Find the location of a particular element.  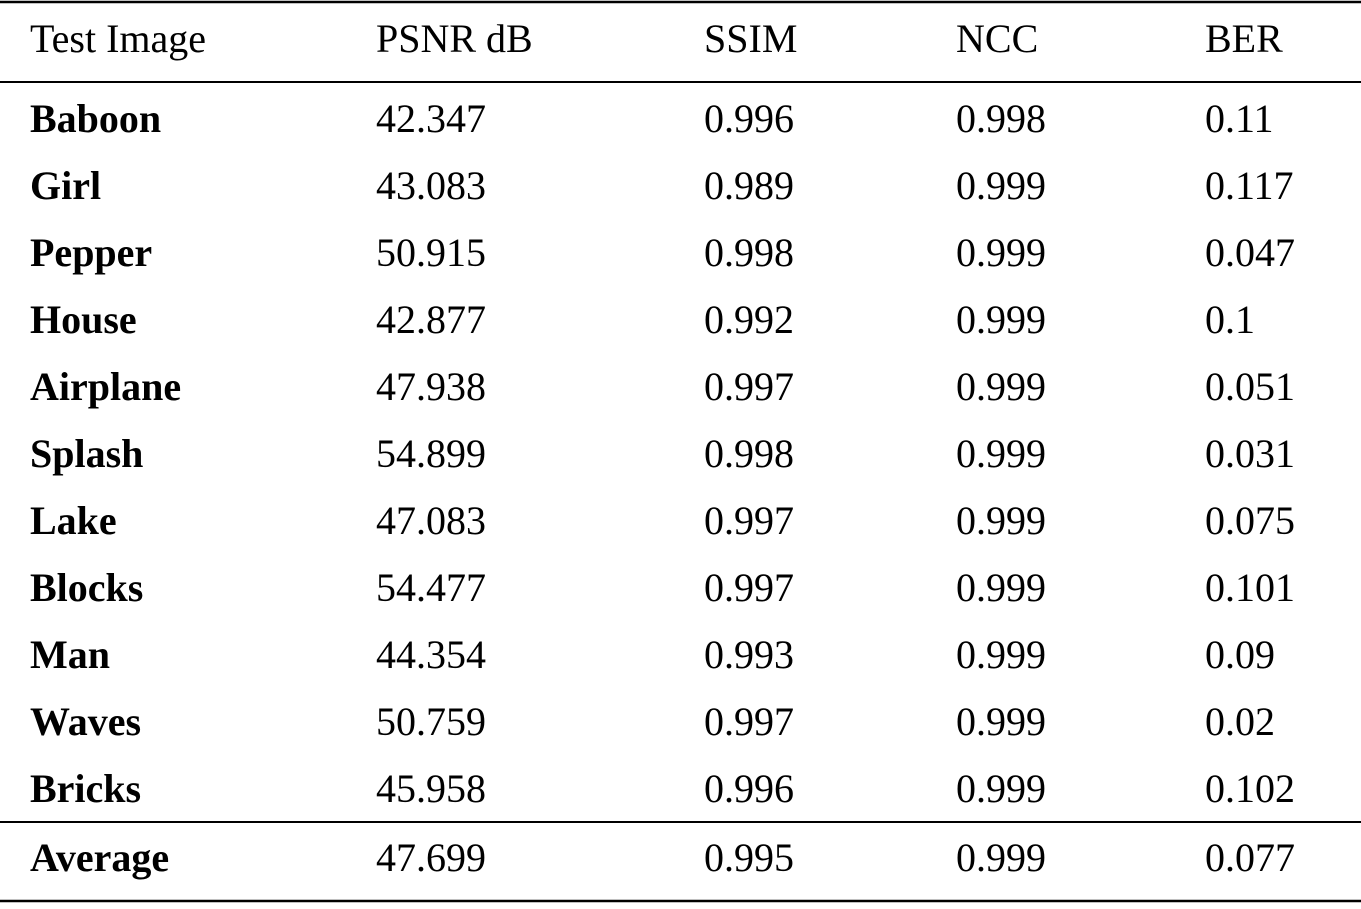

row-label: Girl is located at coordinates (65, 185).